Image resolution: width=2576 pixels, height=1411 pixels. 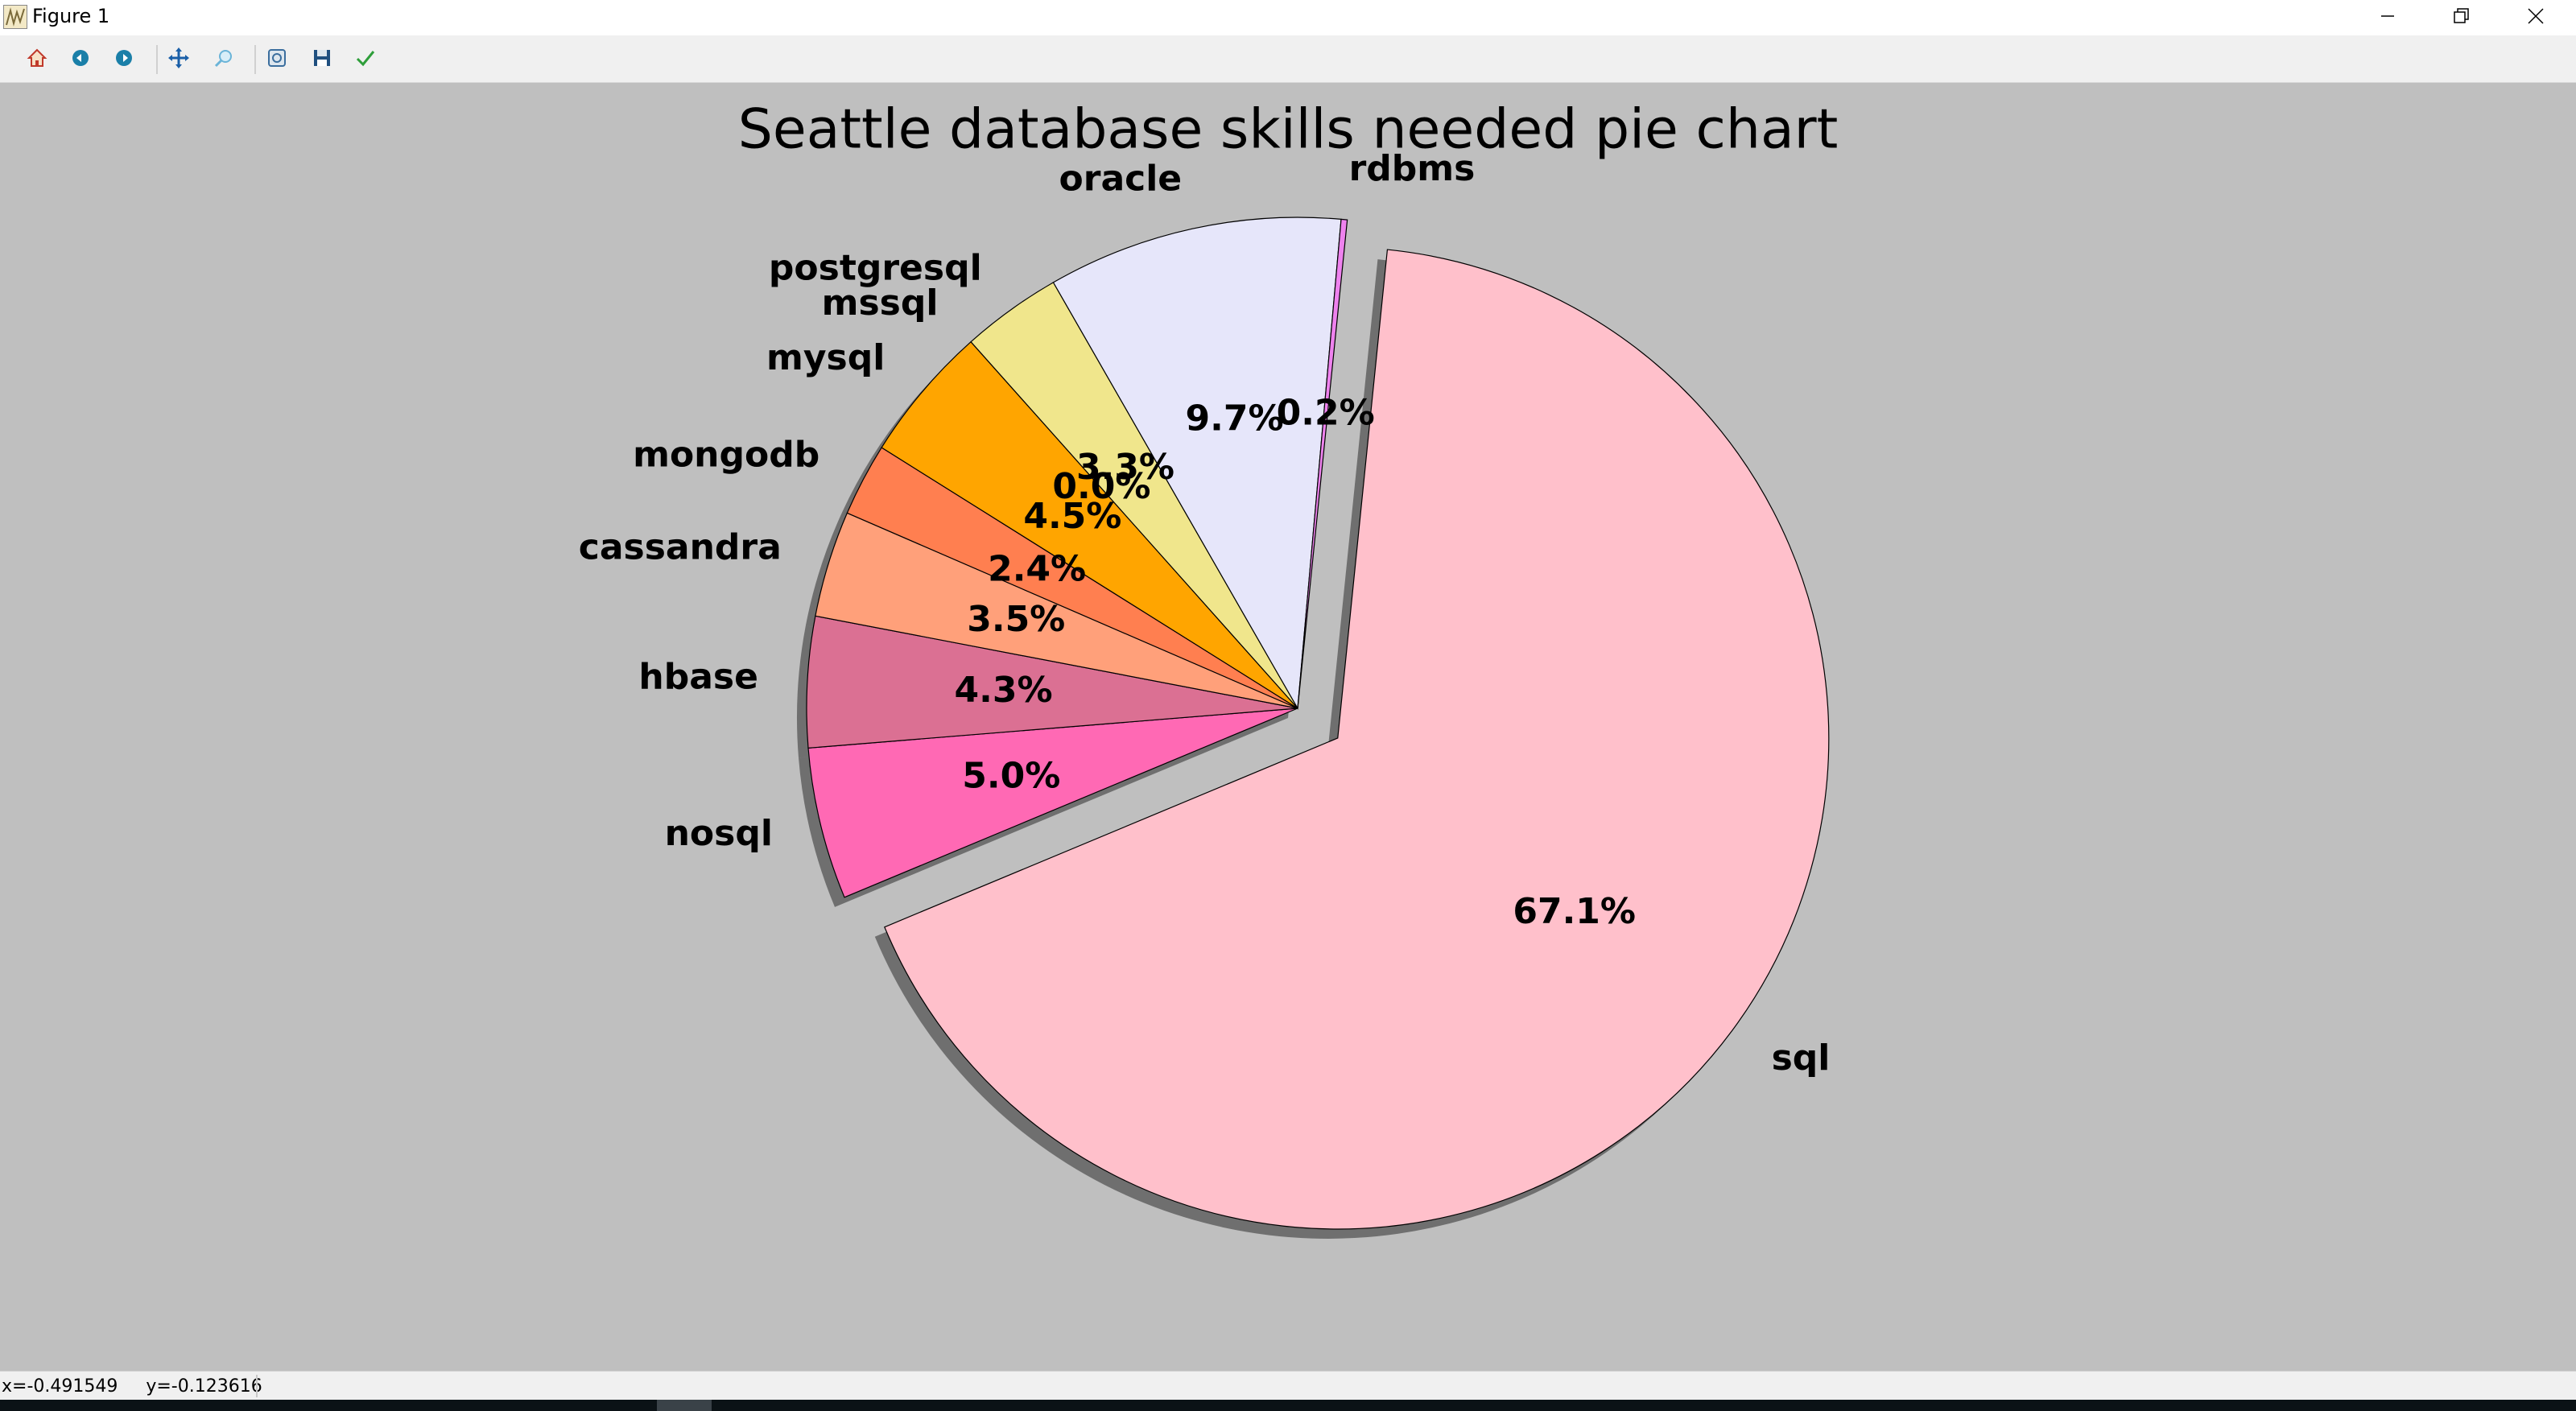 I want to click on pct-label-sql: 67.1%, so click(x=1574, y=911).